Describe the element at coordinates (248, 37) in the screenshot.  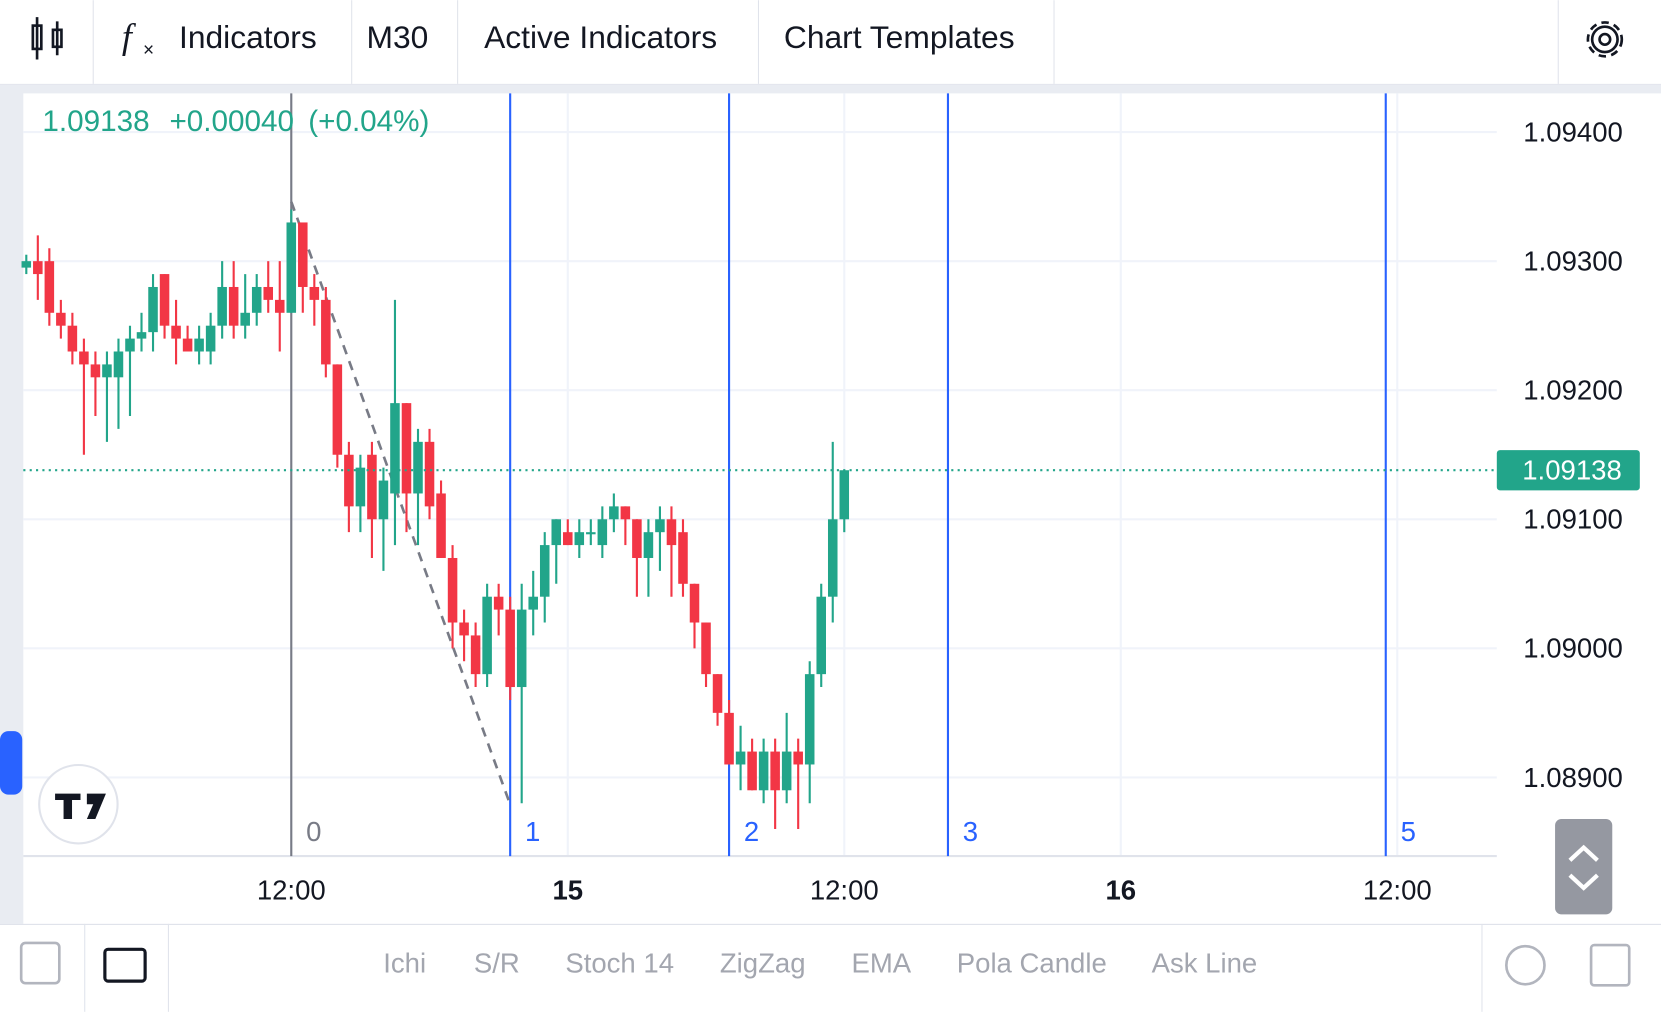
I see `toolbar-button: Indicators` at that location.